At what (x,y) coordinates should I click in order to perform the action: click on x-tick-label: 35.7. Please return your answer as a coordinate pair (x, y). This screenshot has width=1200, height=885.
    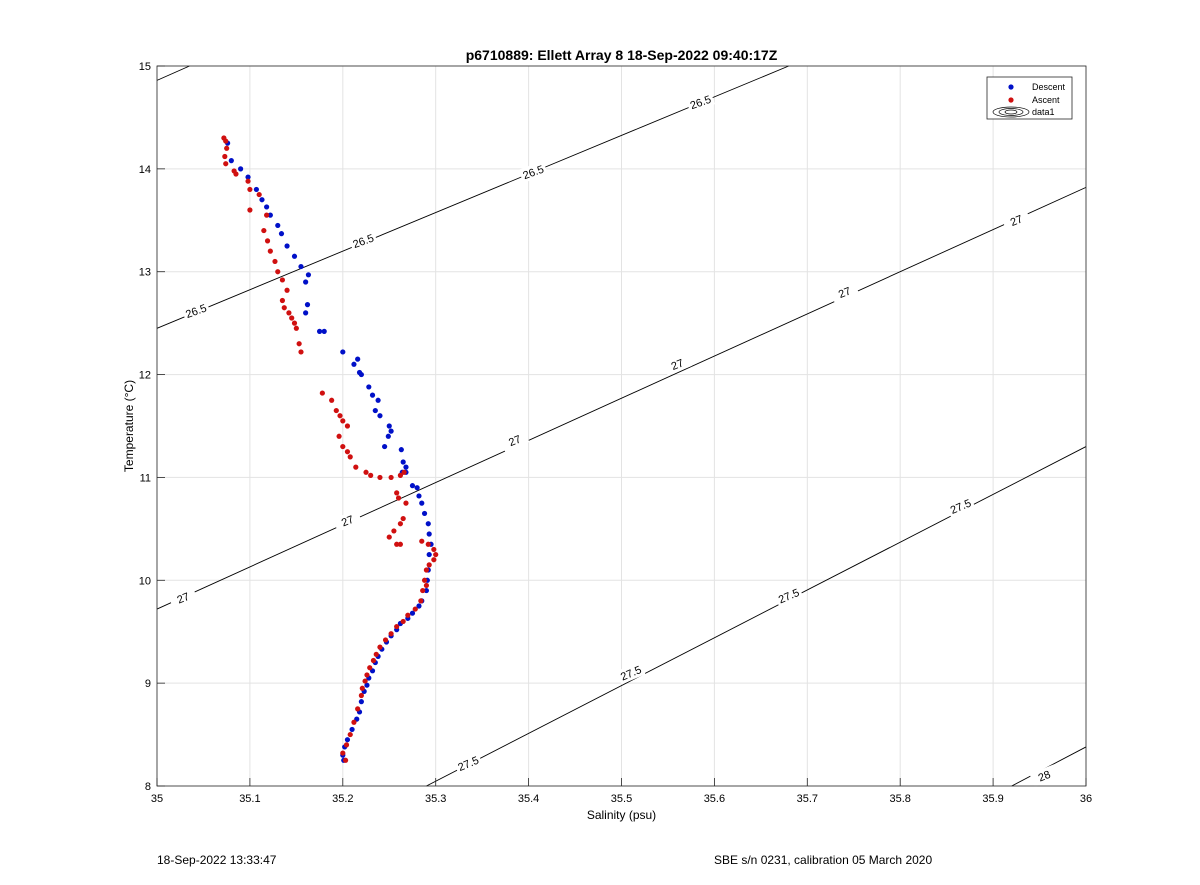
    Looking at the image, I should click on (807, 799).